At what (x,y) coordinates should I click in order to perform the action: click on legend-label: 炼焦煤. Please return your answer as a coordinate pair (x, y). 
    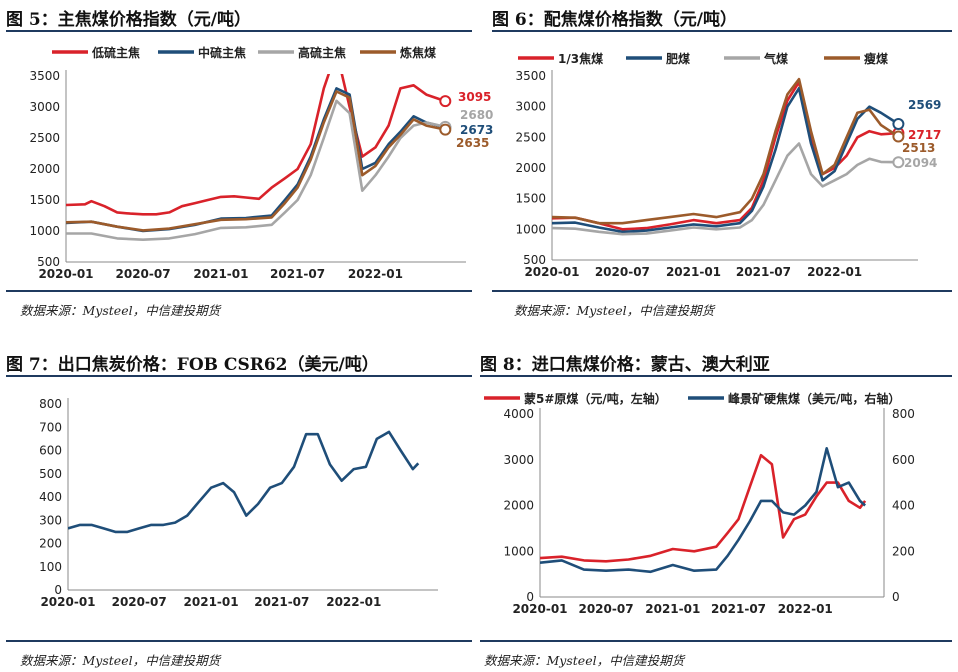
    Looking at the image, I should click on (418, 52).